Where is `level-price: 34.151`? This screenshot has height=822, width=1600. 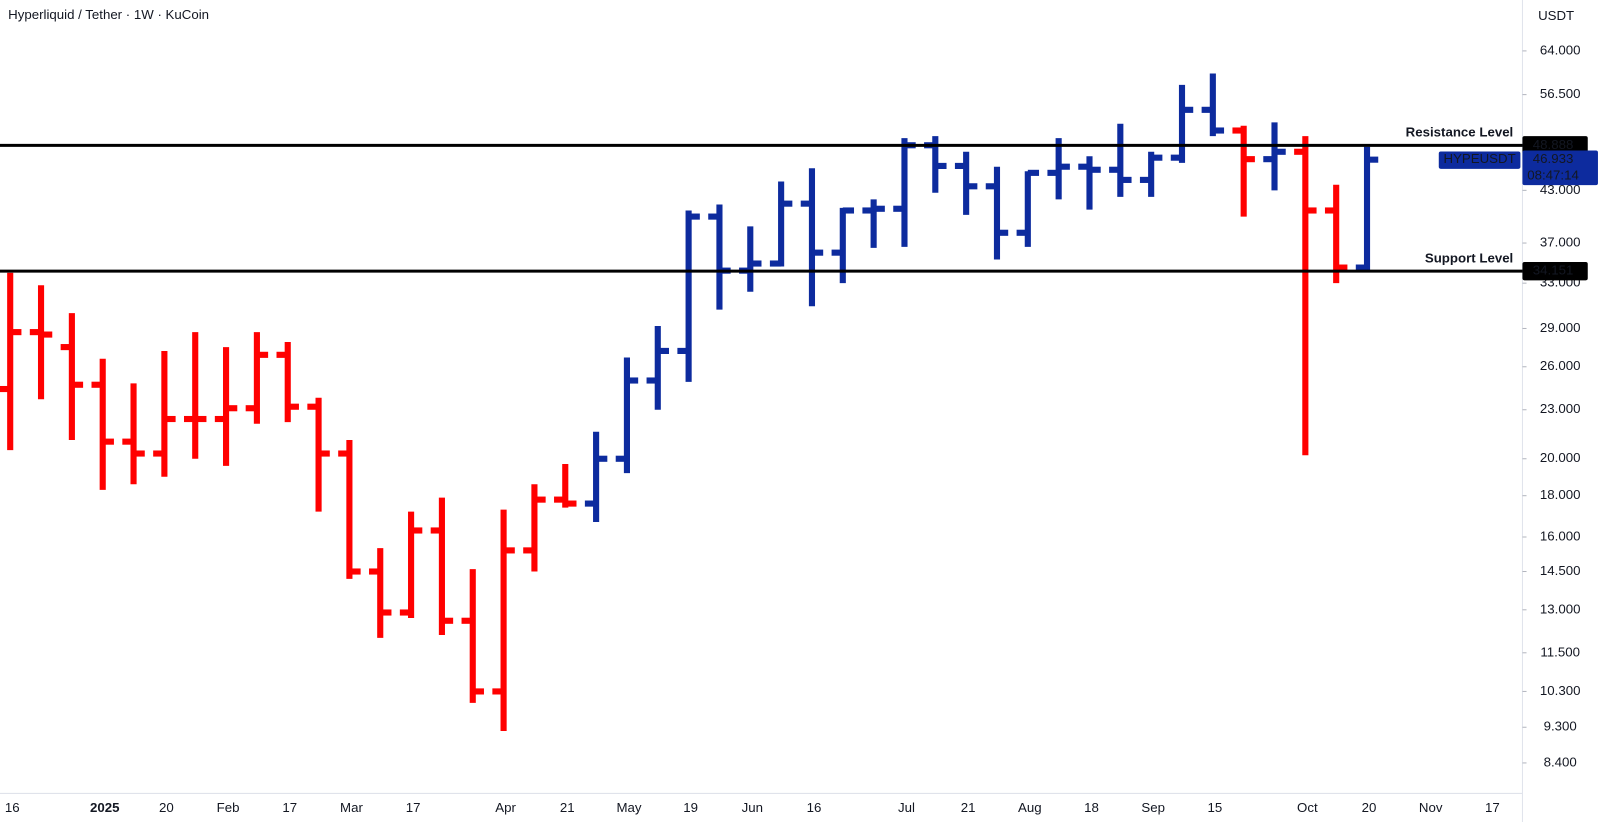
level-price: 34.151 is located at coordinates (1553, 270).